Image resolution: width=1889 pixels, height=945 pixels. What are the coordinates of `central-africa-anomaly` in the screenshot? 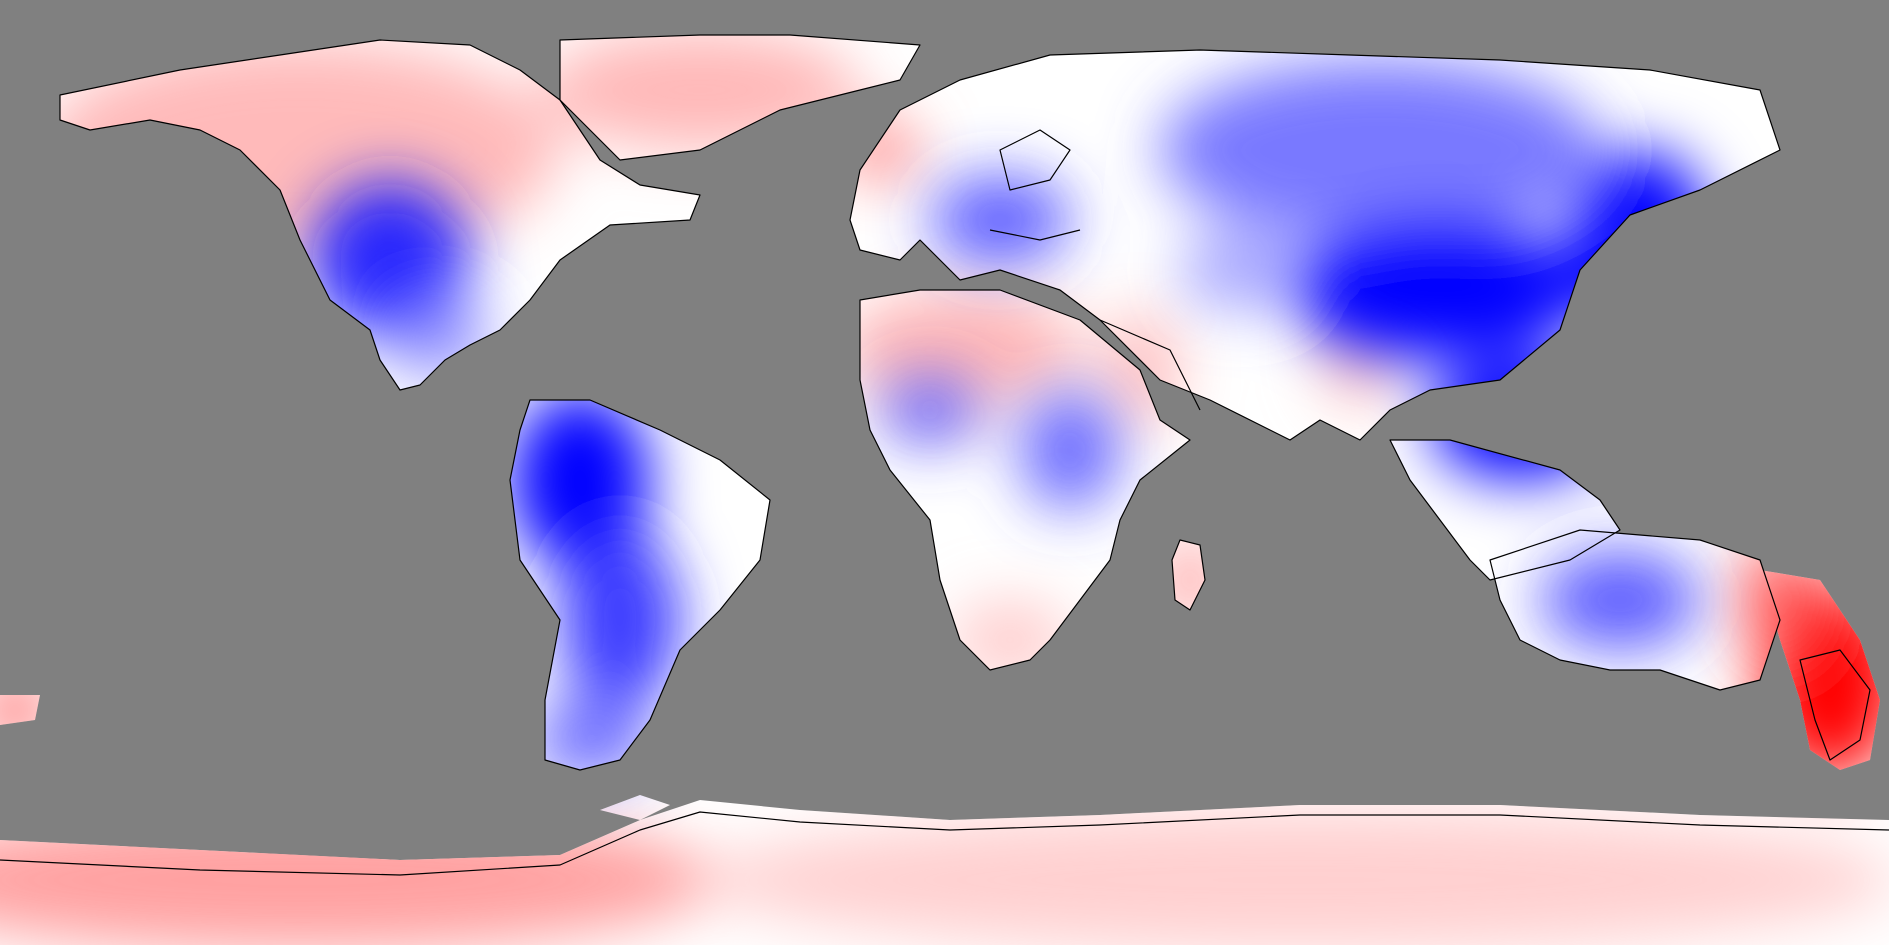 It's located at (1070, 450).